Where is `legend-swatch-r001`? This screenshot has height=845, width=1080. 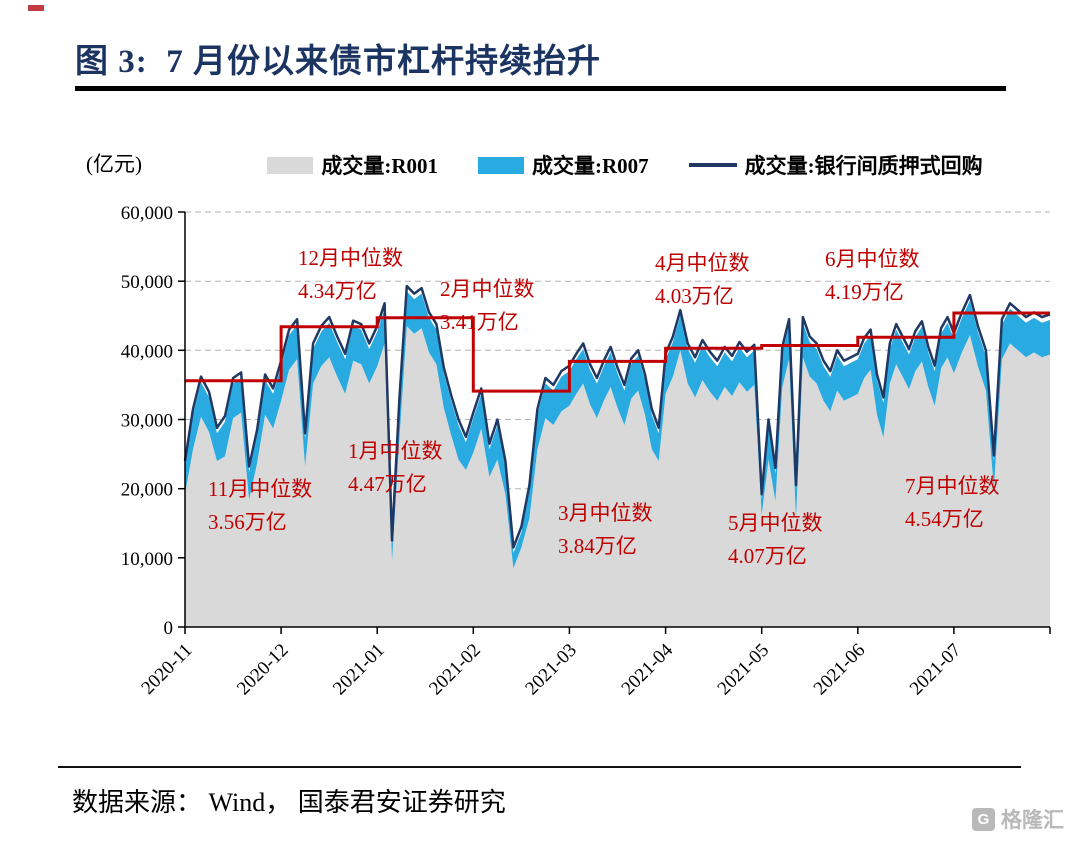 legend-swatch-r001 is located at coordinates (290, 165).